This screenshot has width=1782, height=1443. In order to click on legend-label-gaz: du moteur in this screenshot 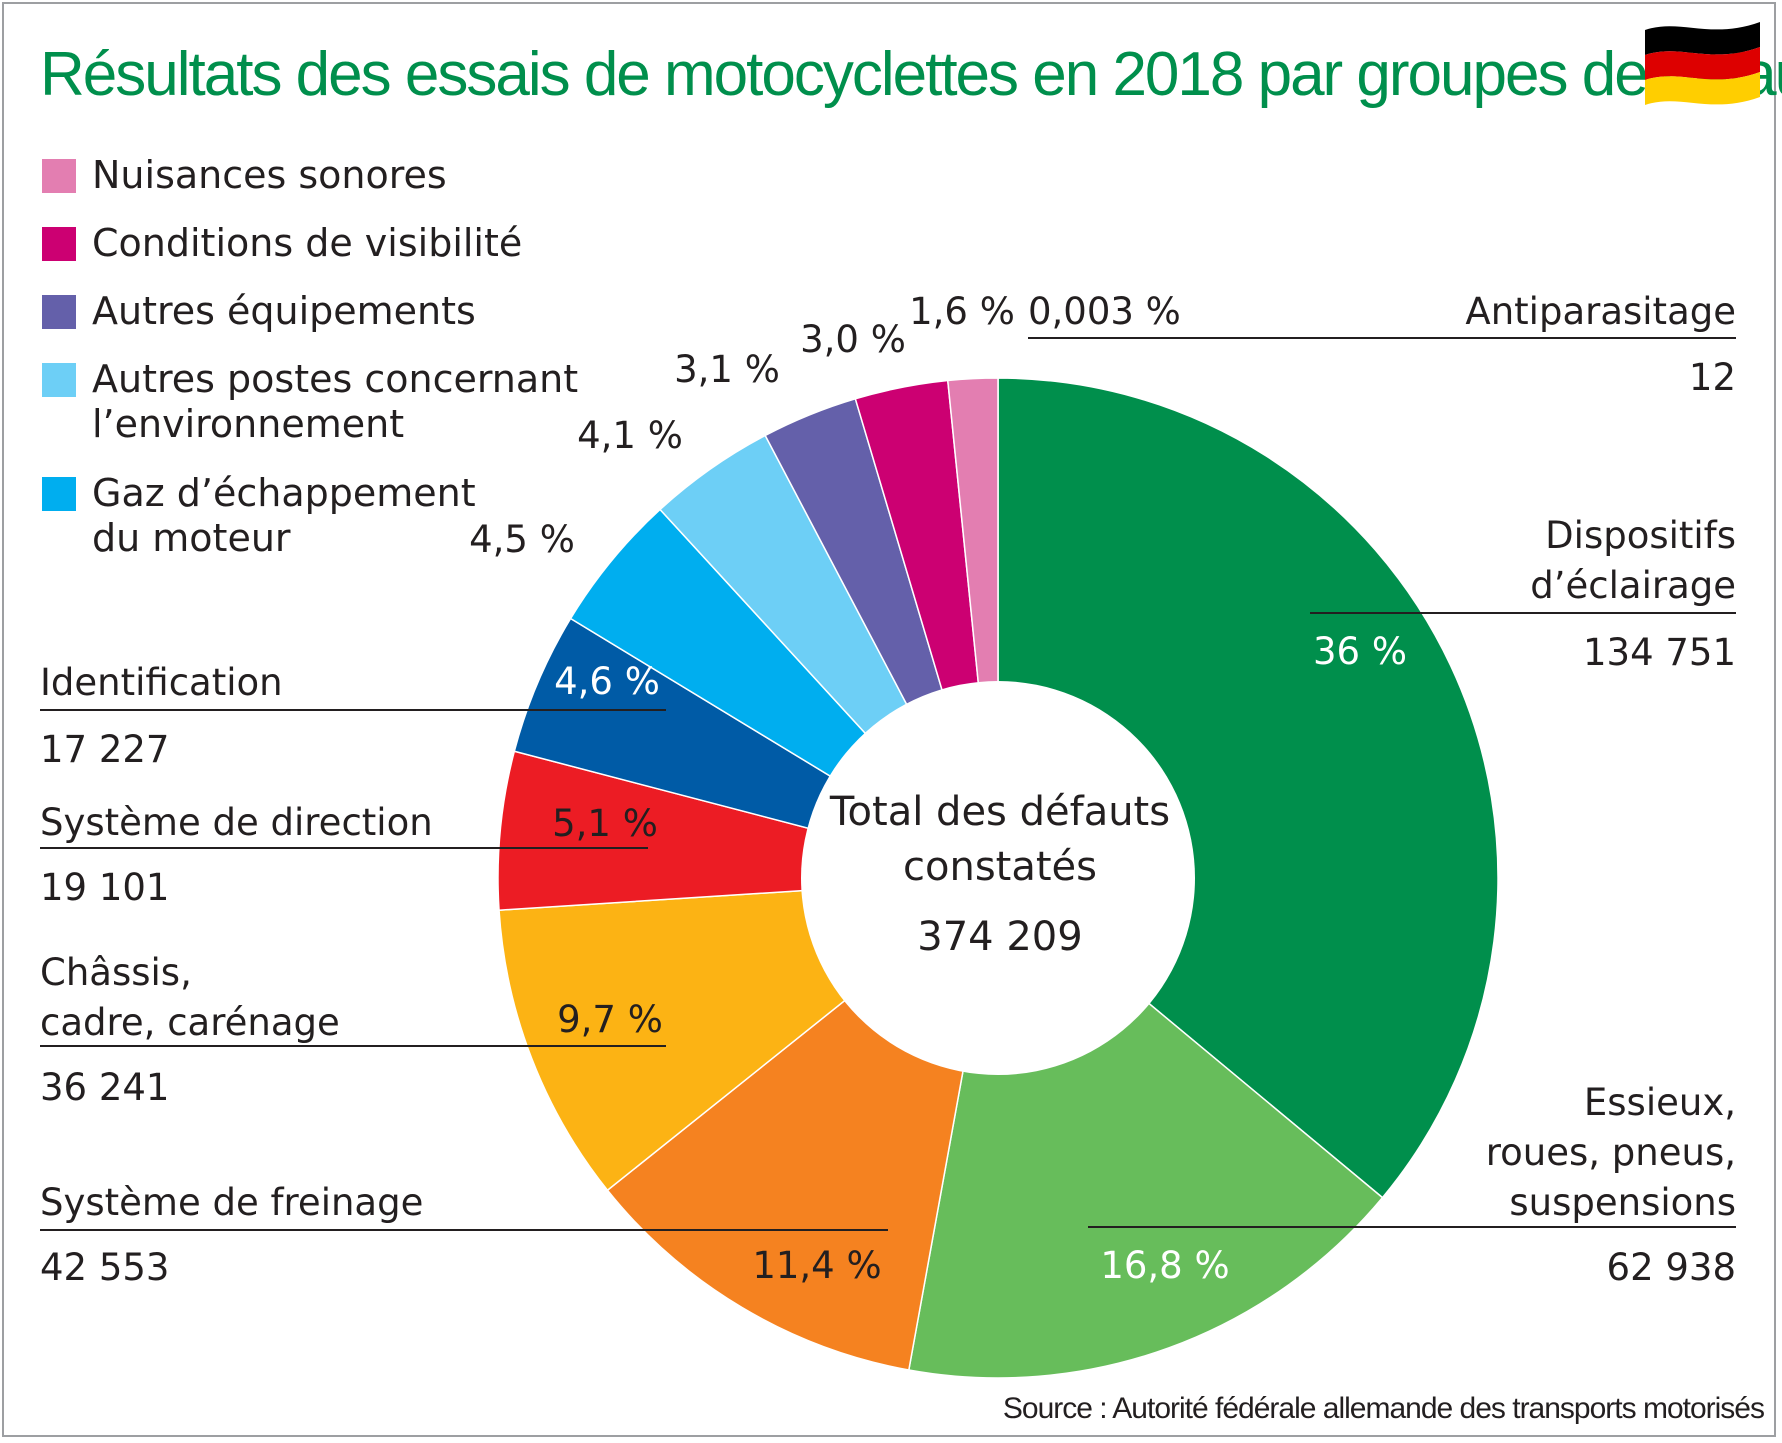, I will do `click(191, 538)`.